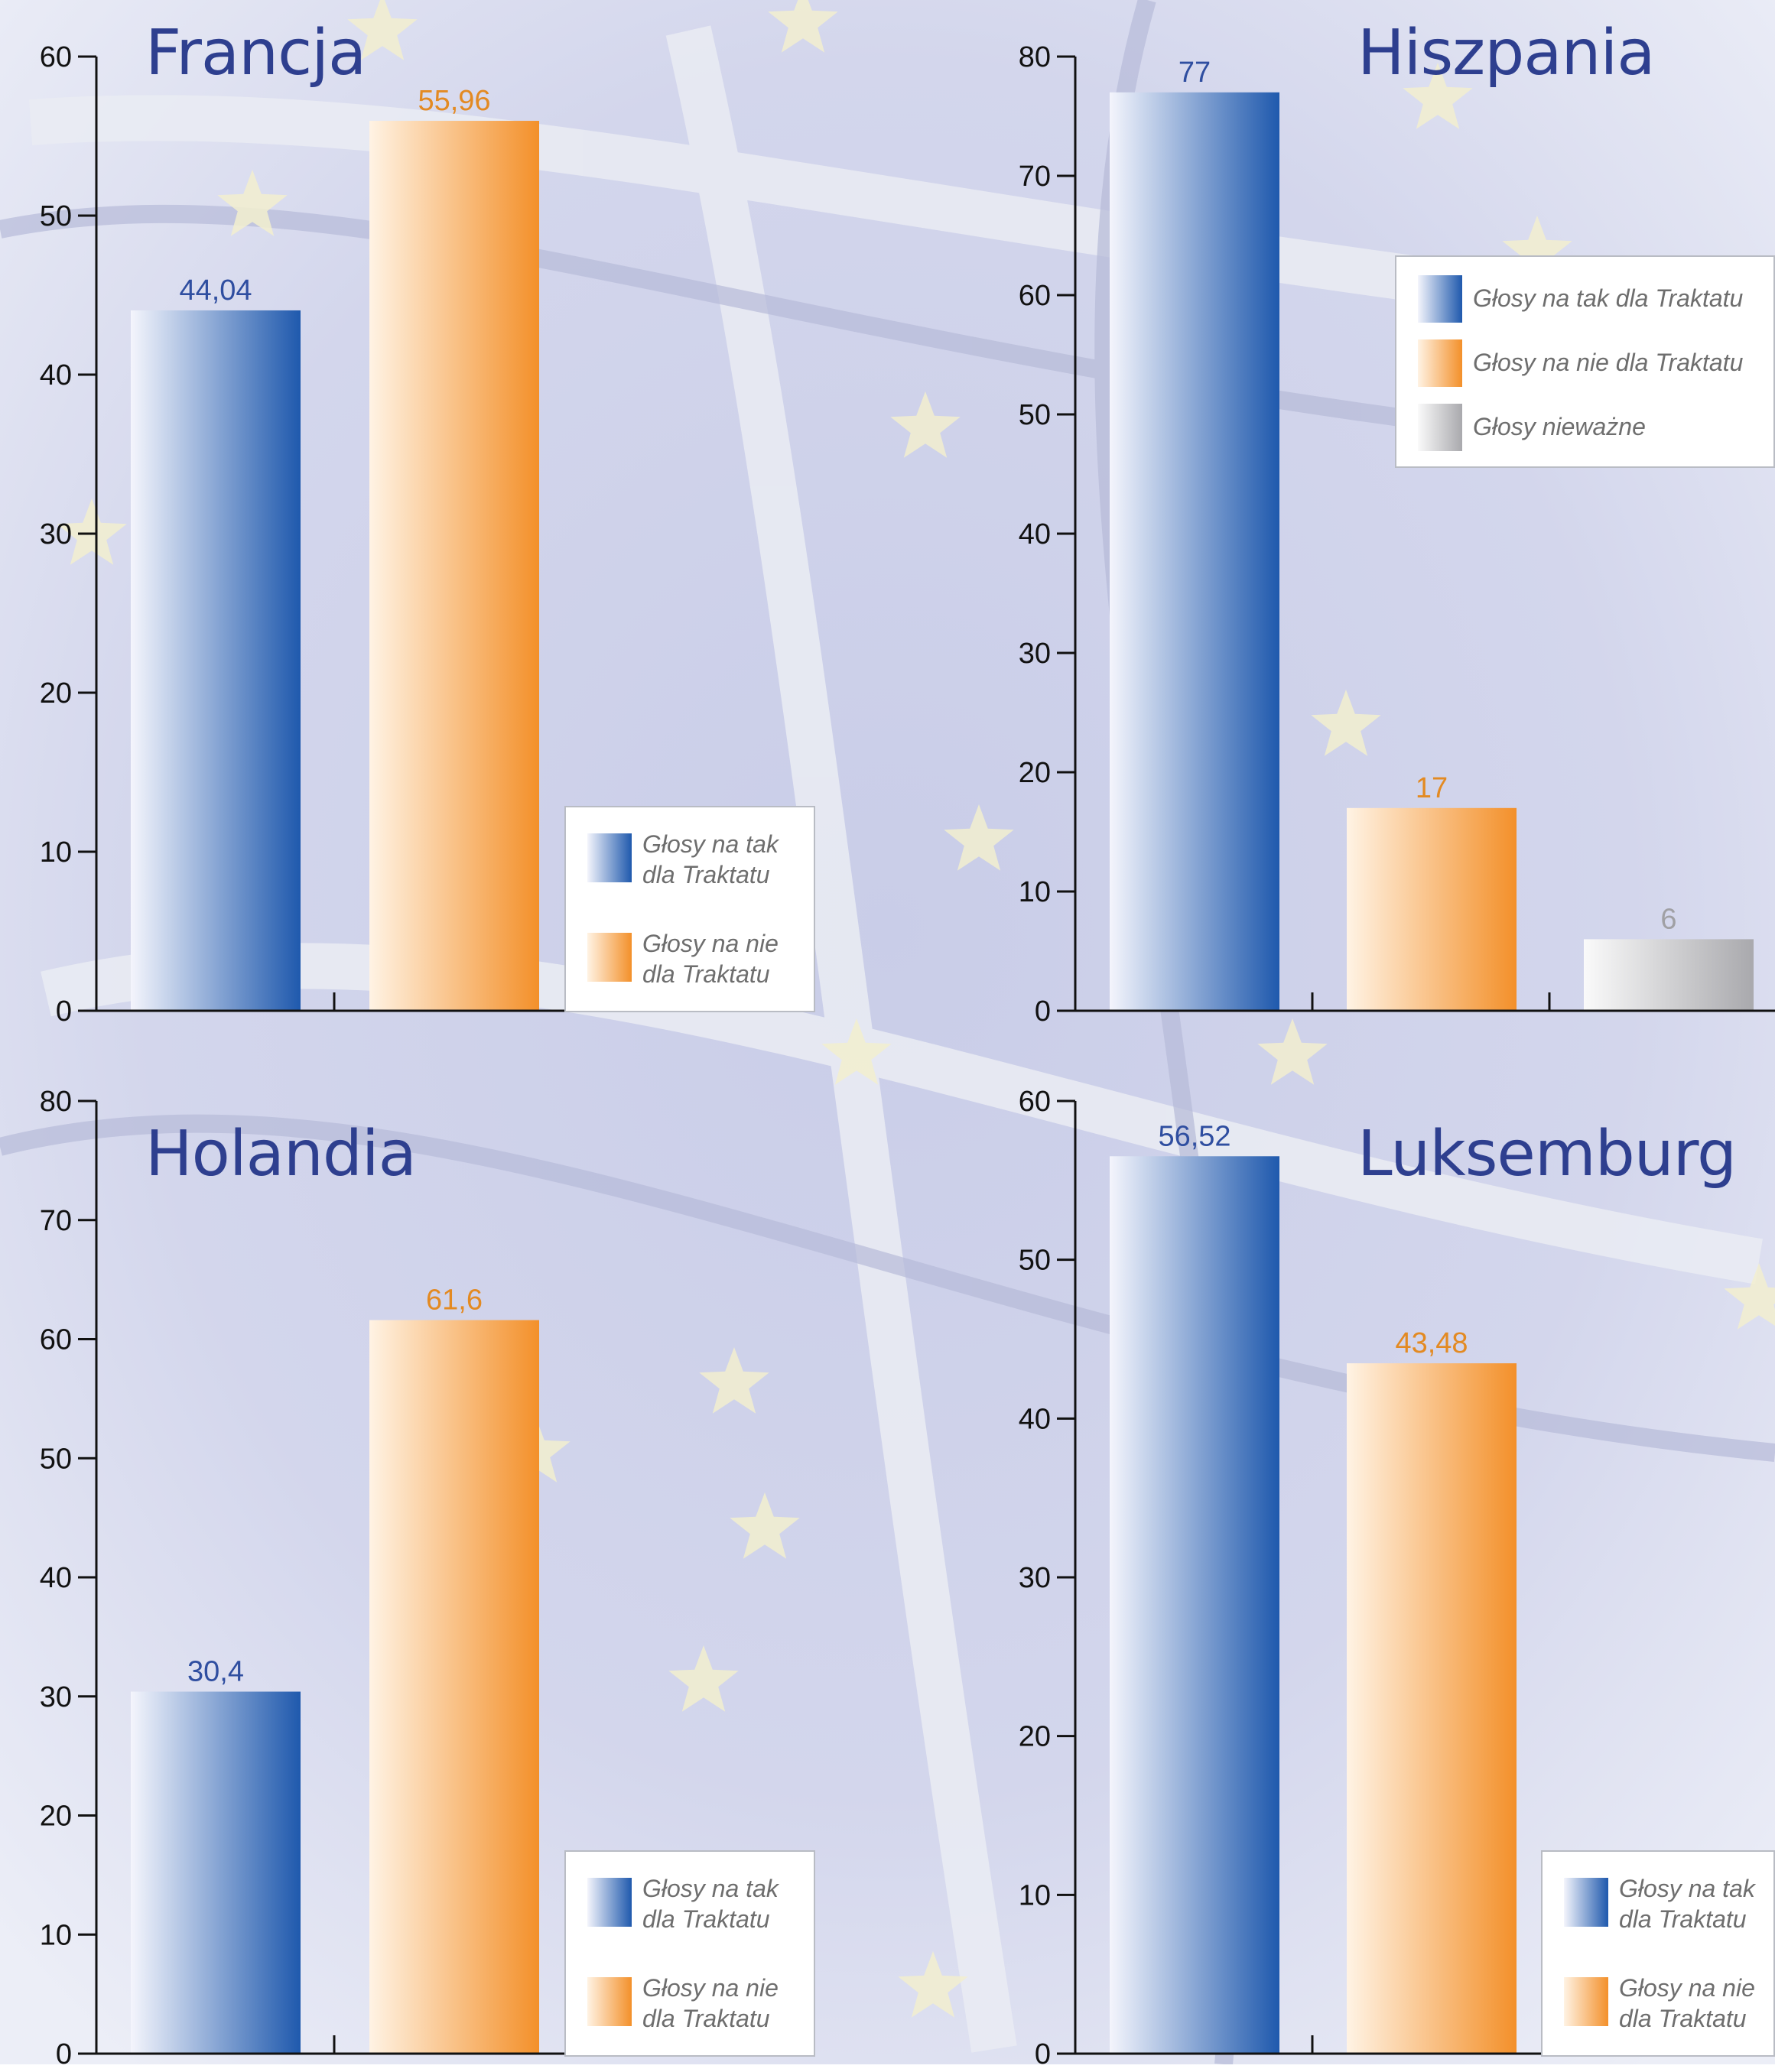  Describe the element at coordinates (281, 1154) in the screenshot. I see `chart-title: Holandia` at that location.